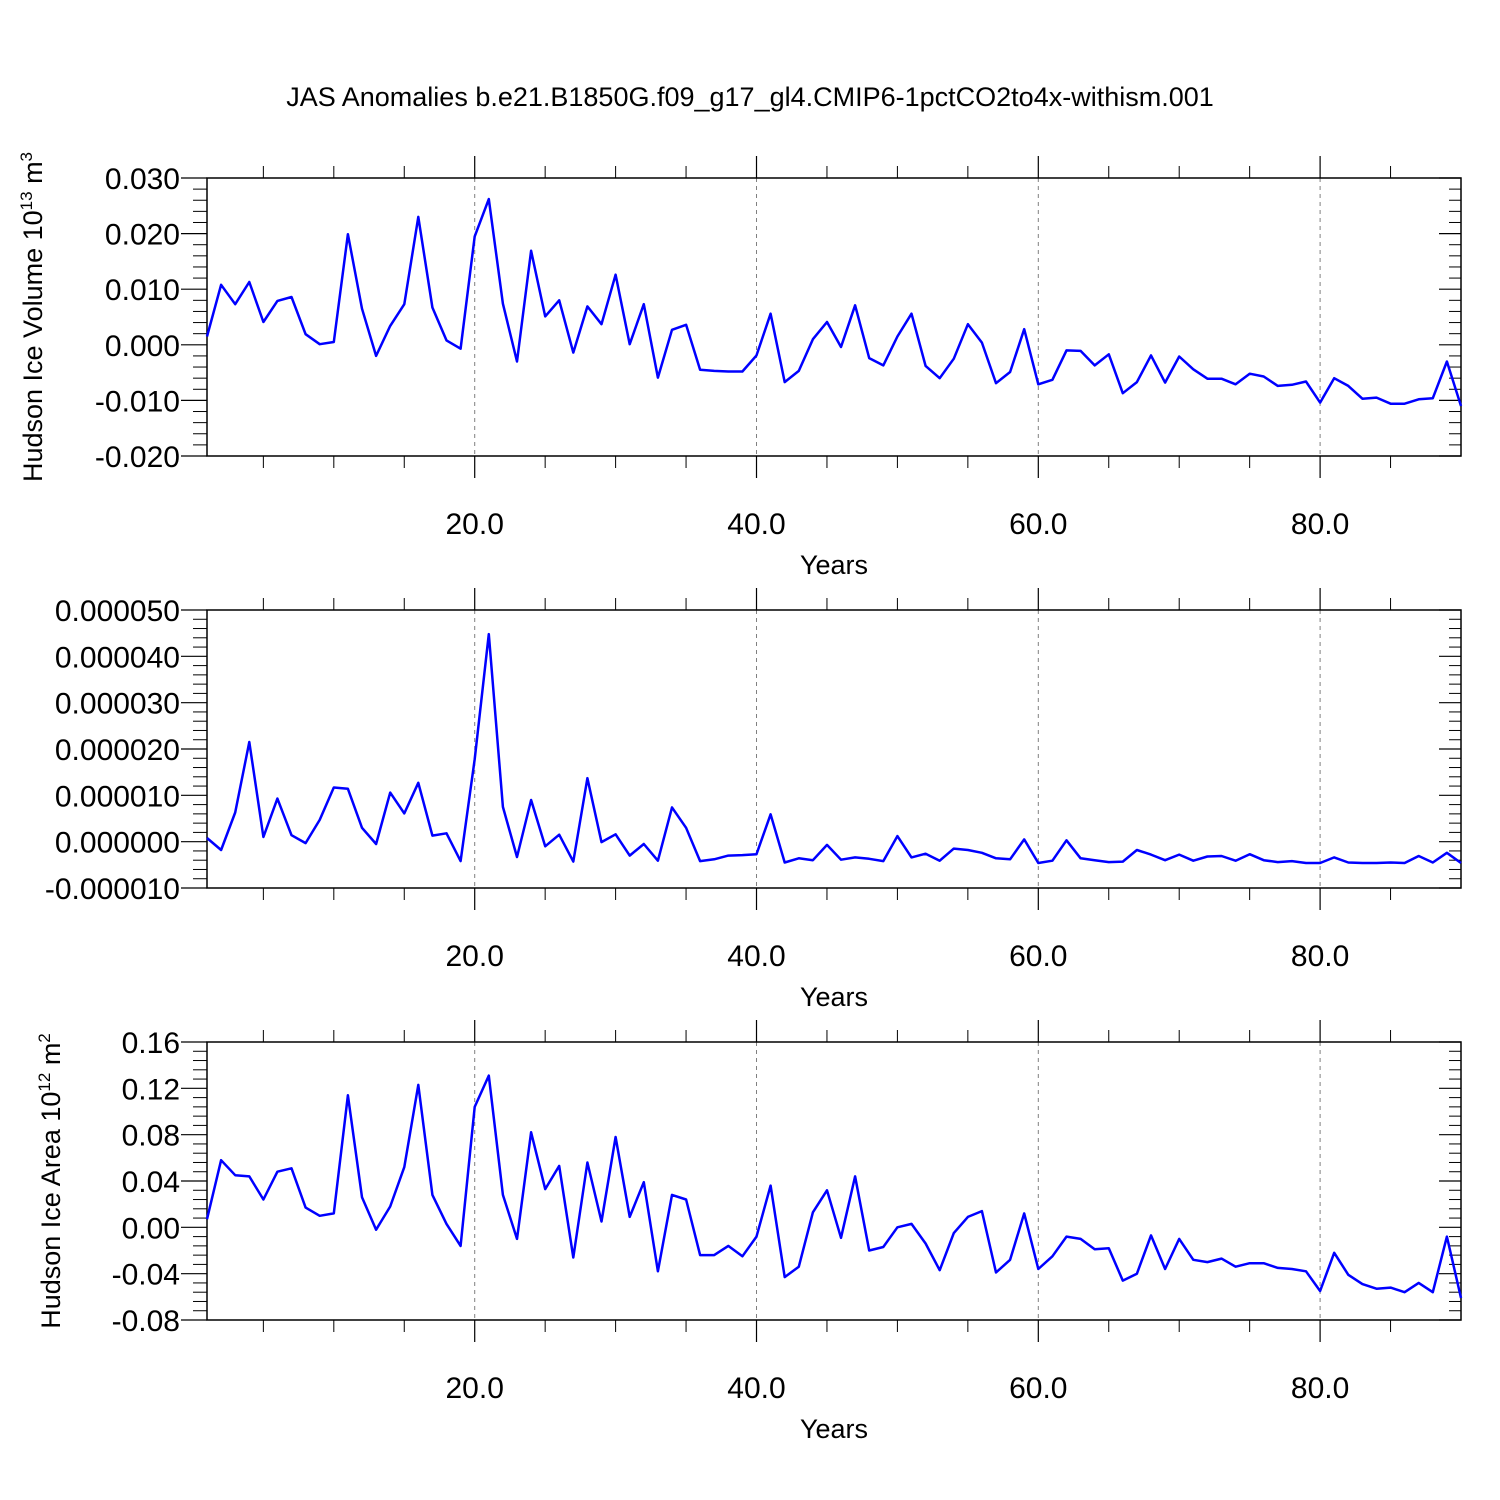  What do you see at coordinates (151, 1182) in the screenshot?
I see `y-tick-label: 0.04` at bounding box center [151, 1182].